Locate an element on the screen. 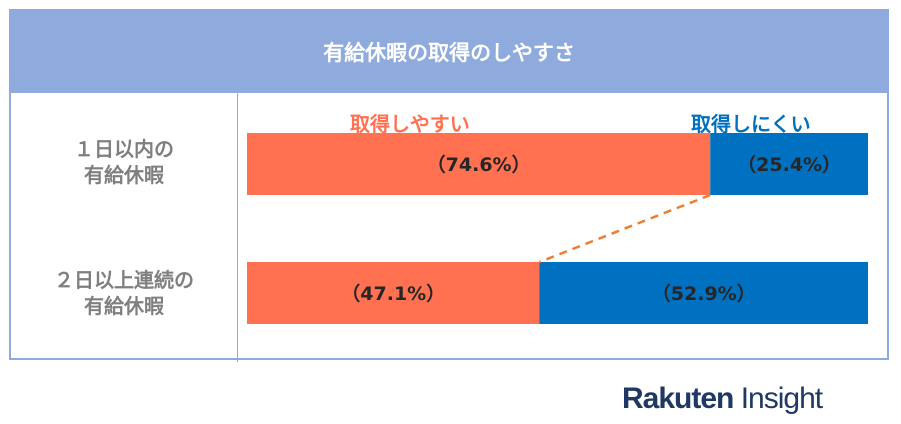  row-label-2-line2: 有給休暇 is located at coordinates (124, 306).